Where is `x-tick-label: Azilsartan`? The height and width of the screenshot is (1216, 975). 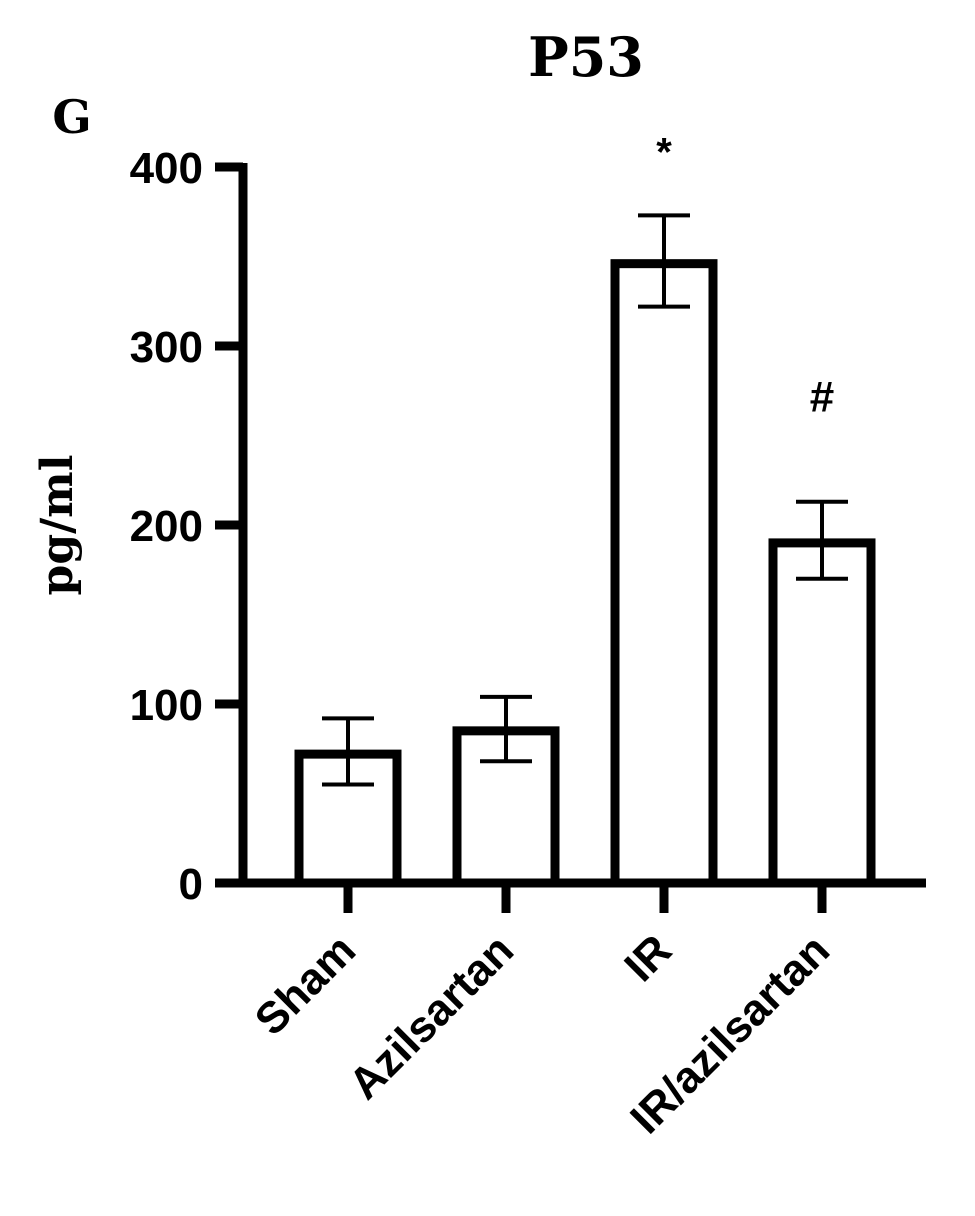 x-tick-label: Azilsartan is located at coordinates (431, 1016).